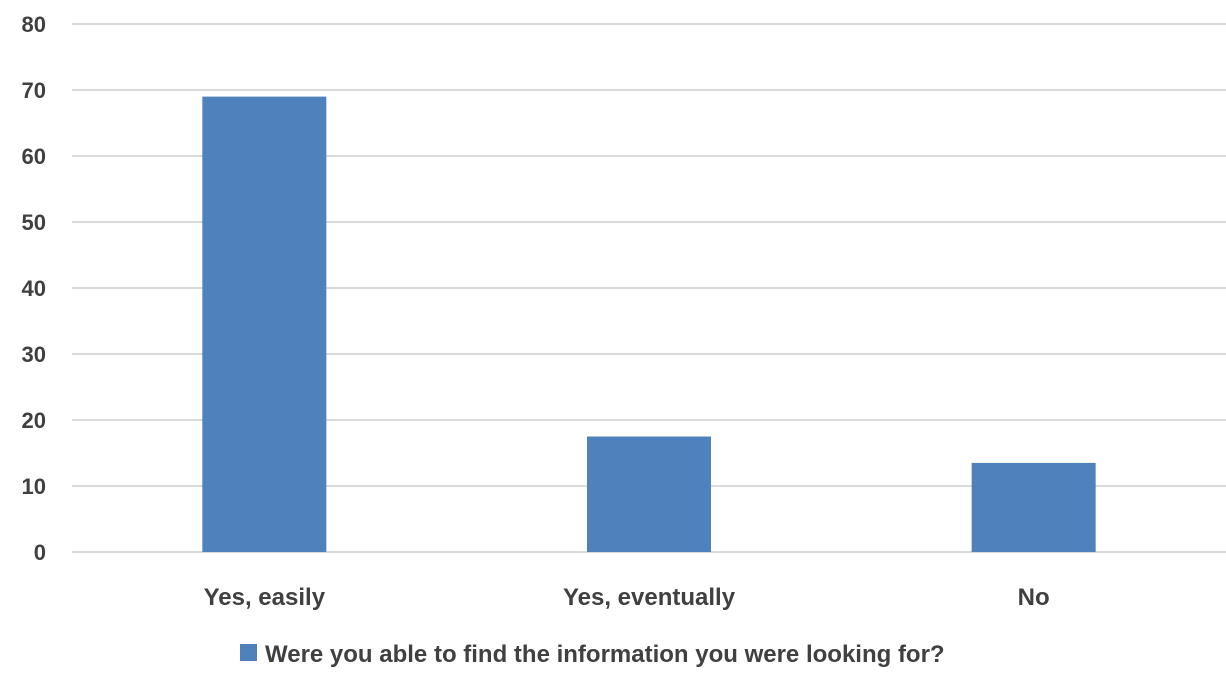 The height and width of the screenshot is (673, 1226). I want to click on x-category-label: Yes, eventually, so click(649, 597).